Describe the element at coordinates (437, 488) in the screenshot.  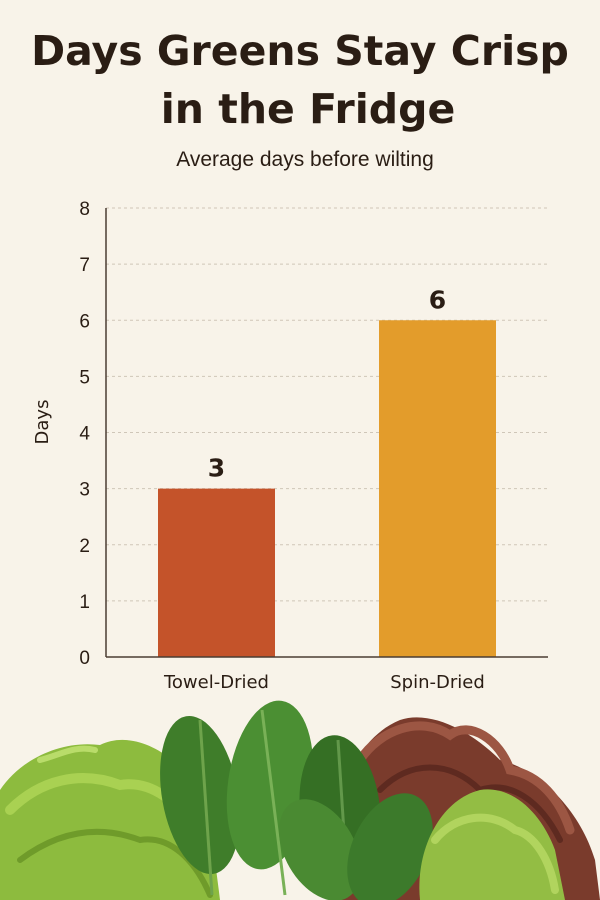
I see `bar-spin-dried` at that location.